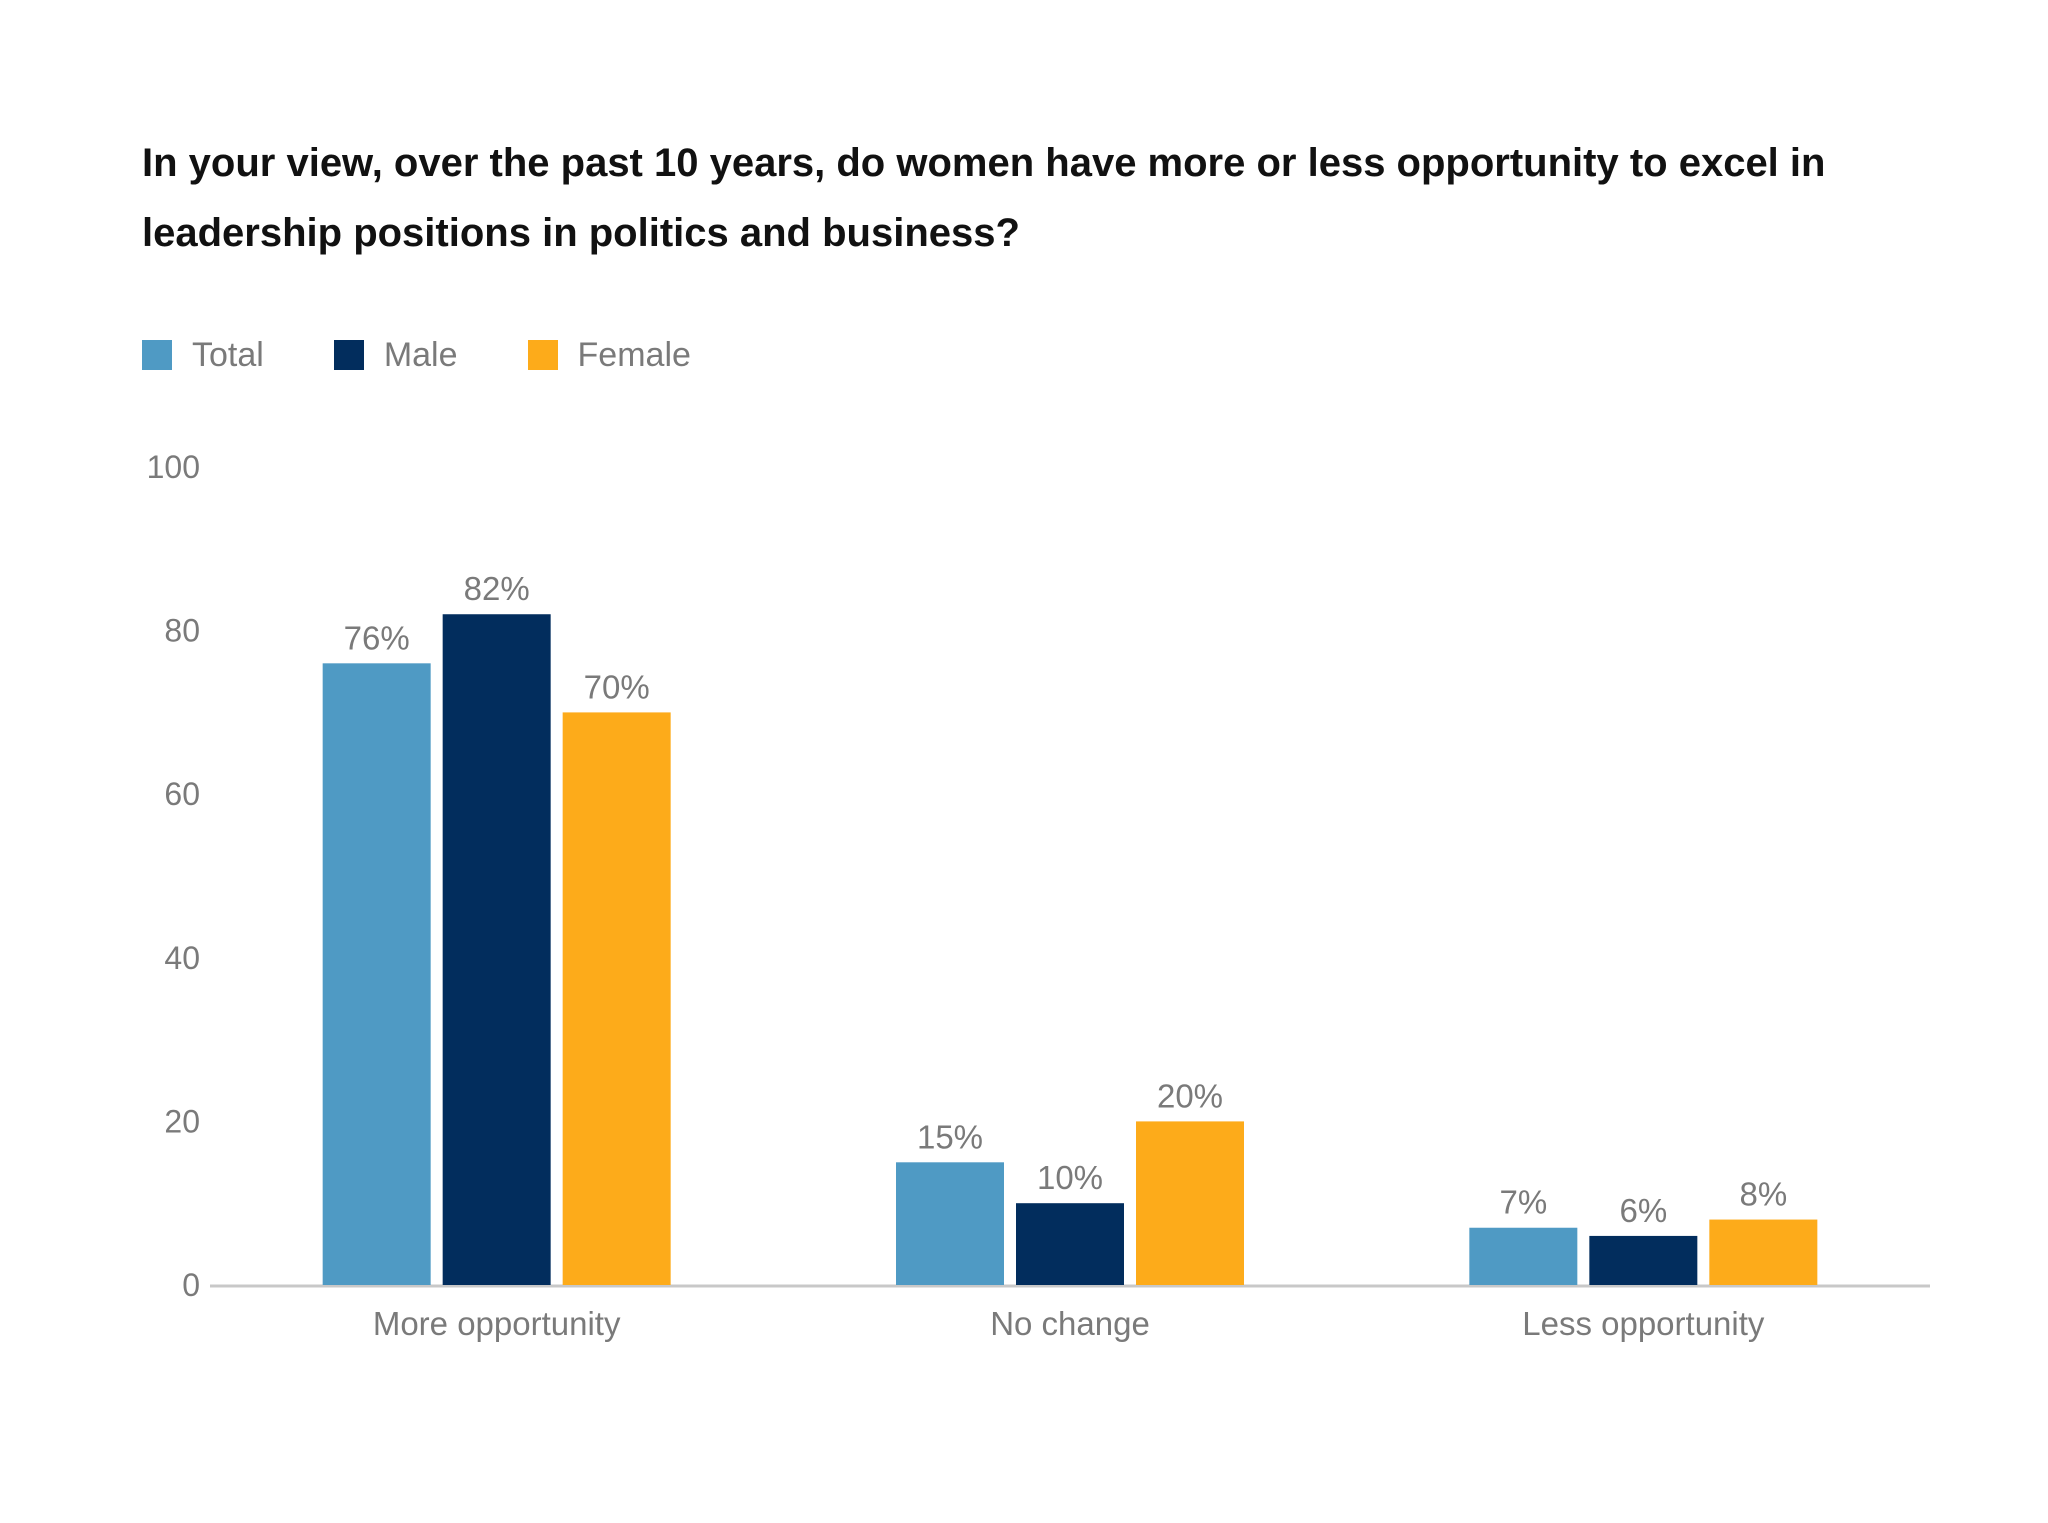  What do you see at coordinates (191, 1285) in the screenshot?
I see `y-tick-label: 0` at bounding box center [191, 1285].